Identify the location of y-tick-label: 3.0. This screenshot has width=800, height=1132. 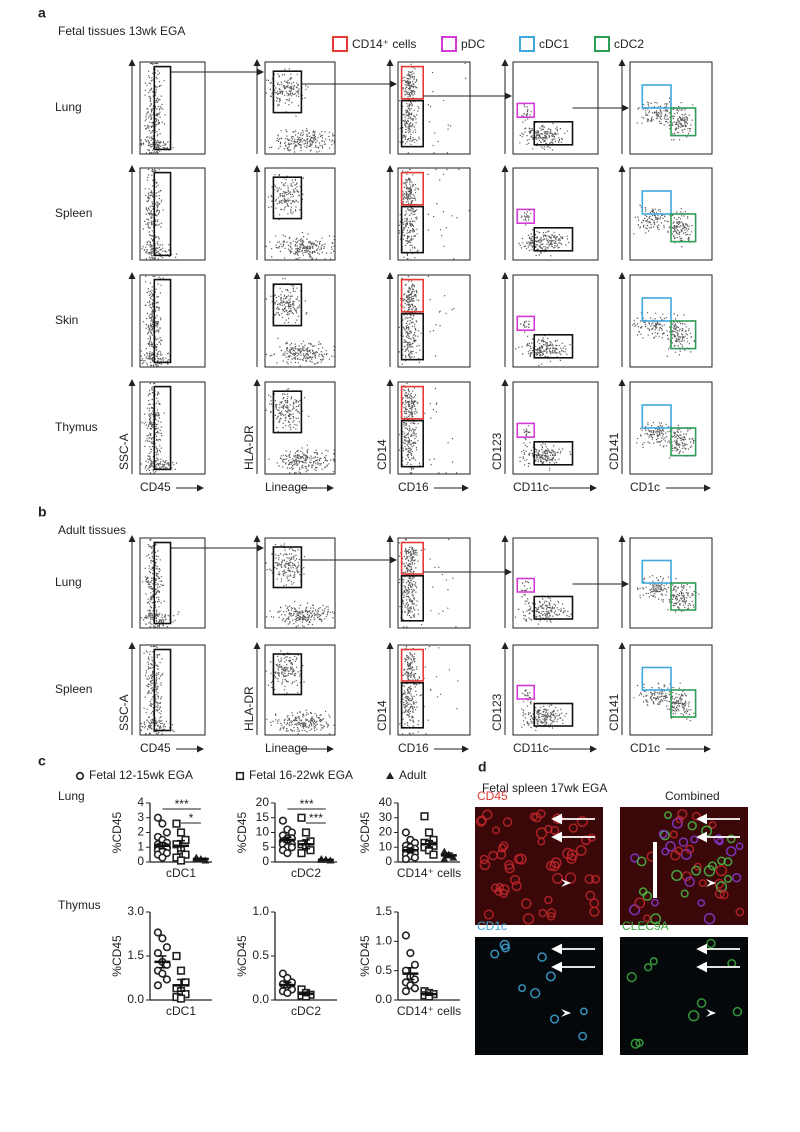
(135, 911).